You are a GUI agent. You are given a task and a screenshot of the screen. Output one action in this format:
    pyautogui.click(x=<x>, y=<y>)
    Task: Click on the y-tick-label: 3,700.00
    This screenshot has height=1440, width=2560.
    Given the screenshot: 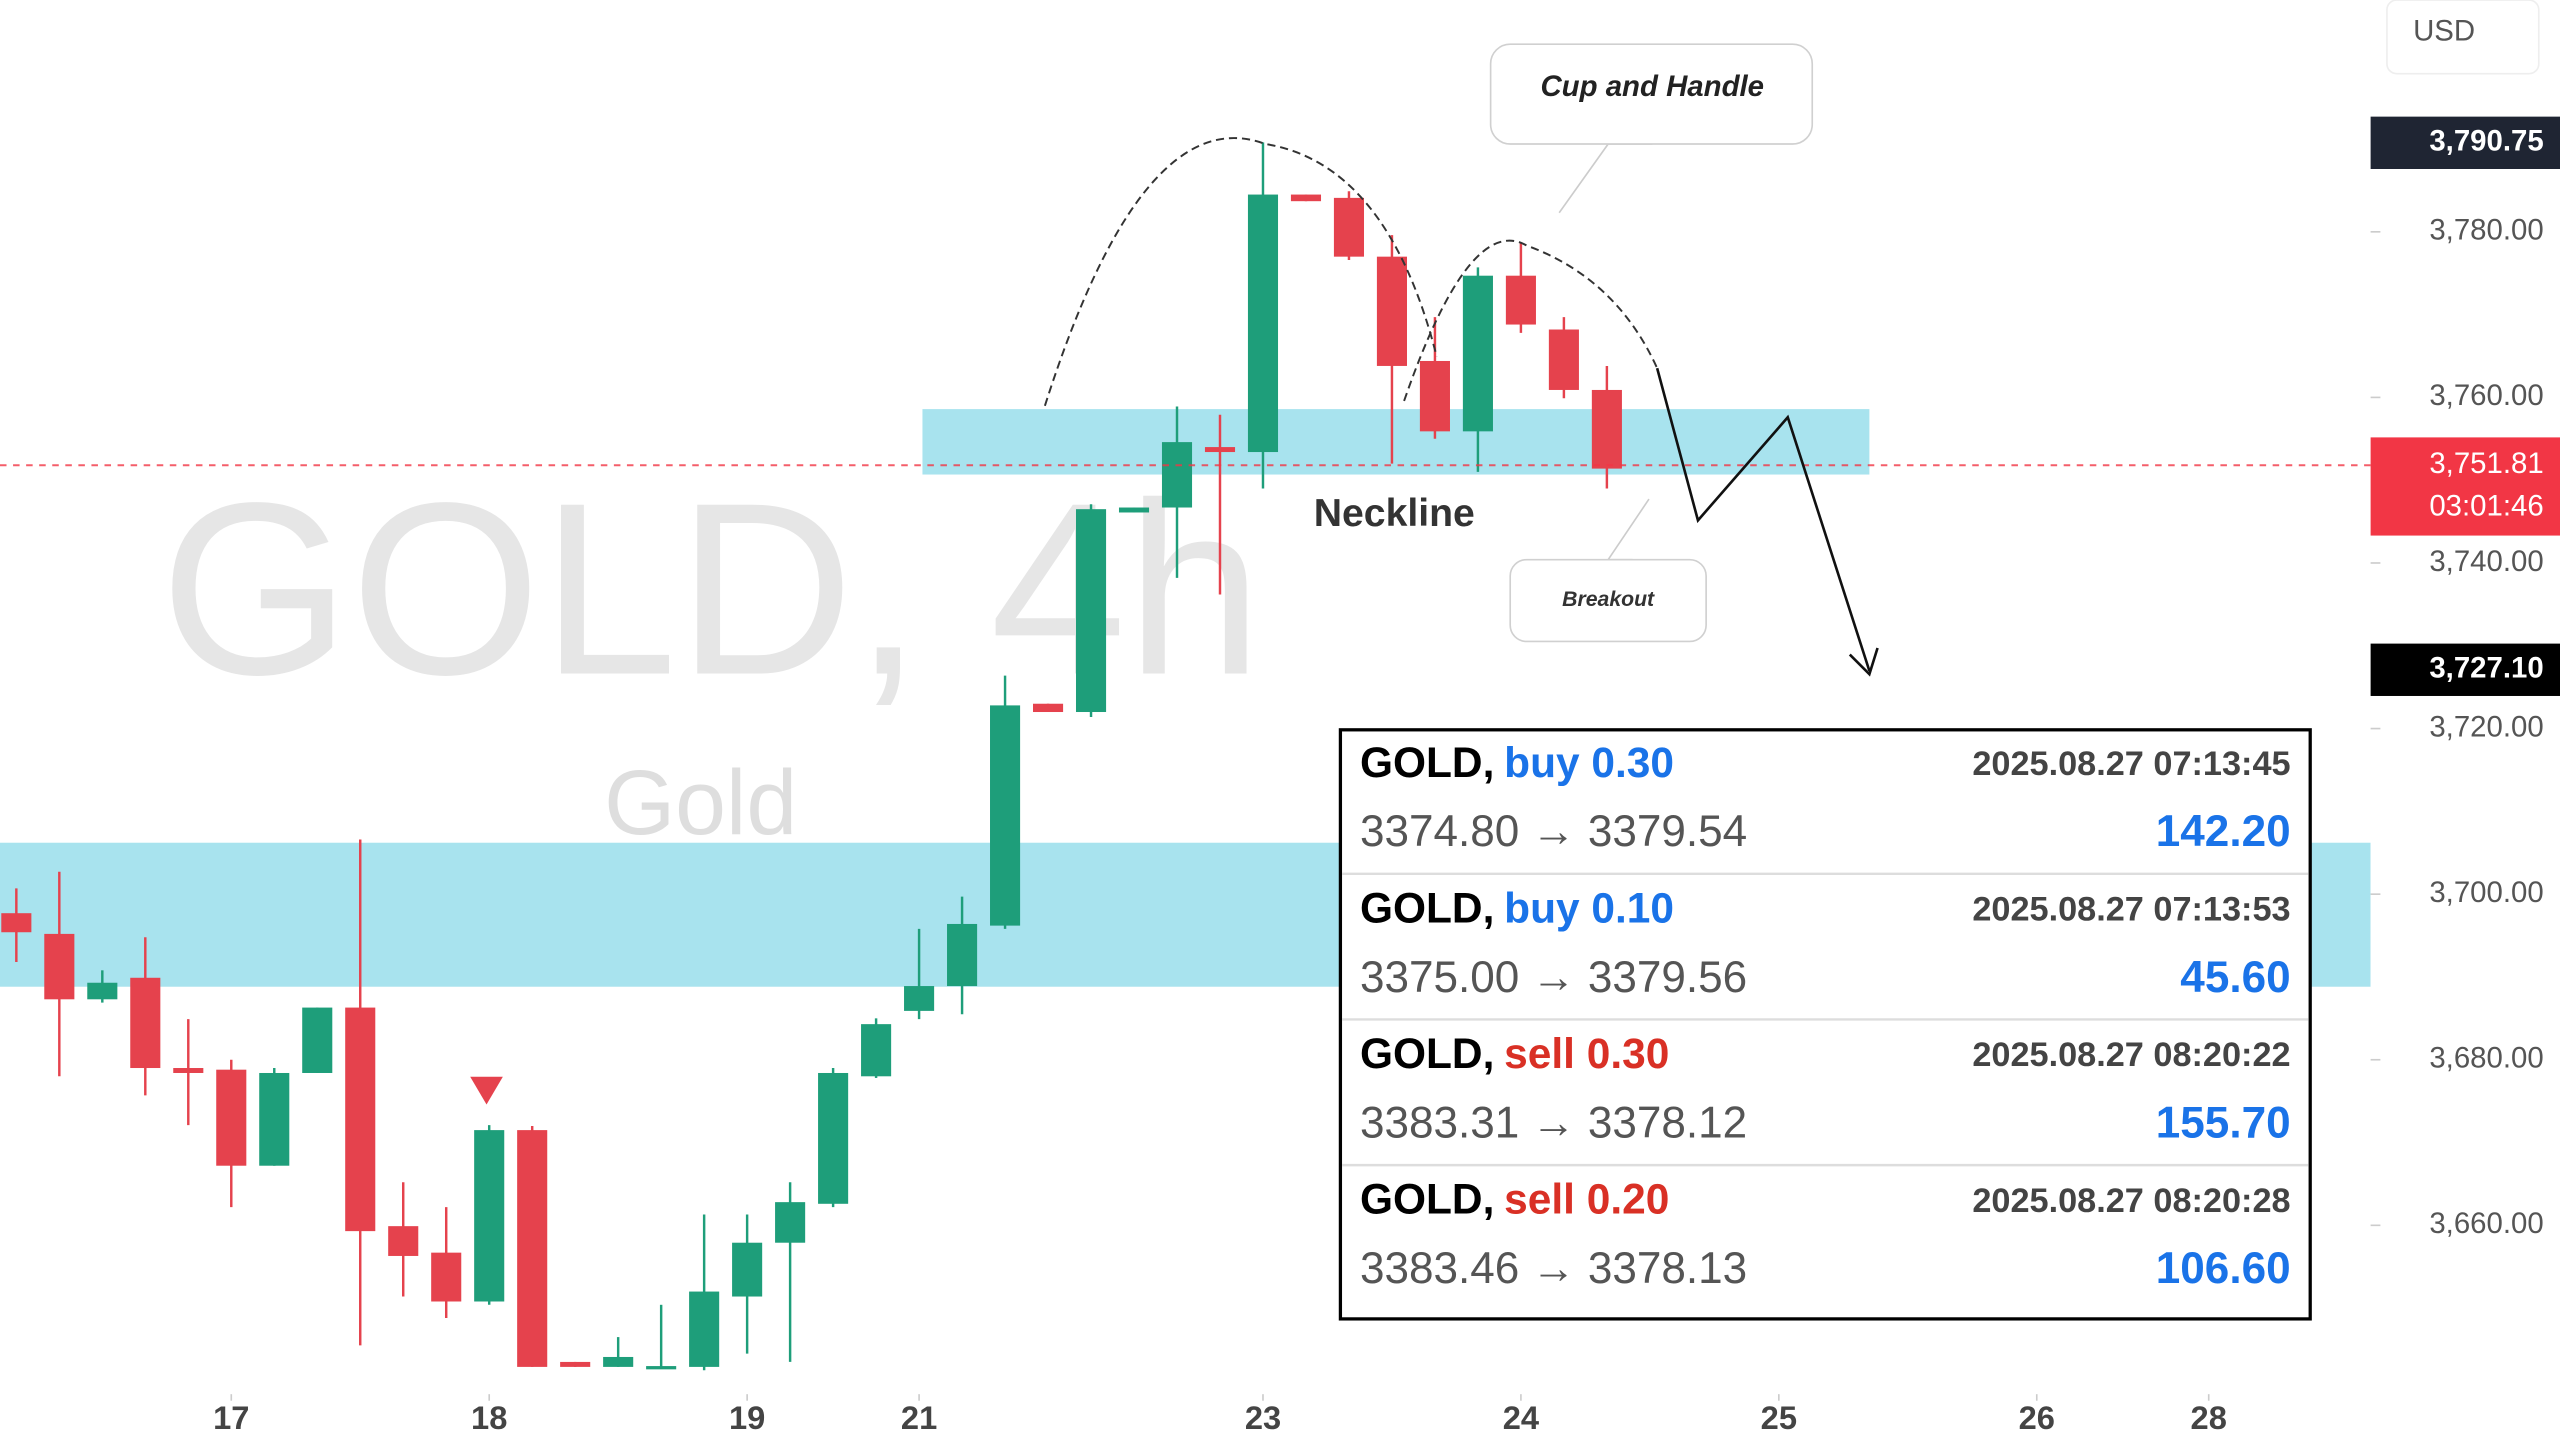 What is the action you would take?
    pyautogui.click(x=2486, y=892)
    